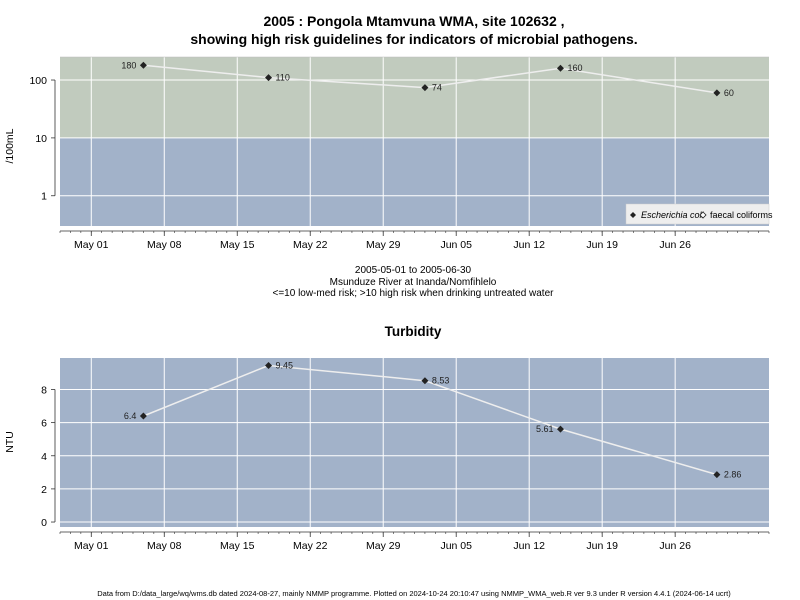 This screenshot has width=800, height=600. I want to click on y-tick-label: 6, so click(44, 424).